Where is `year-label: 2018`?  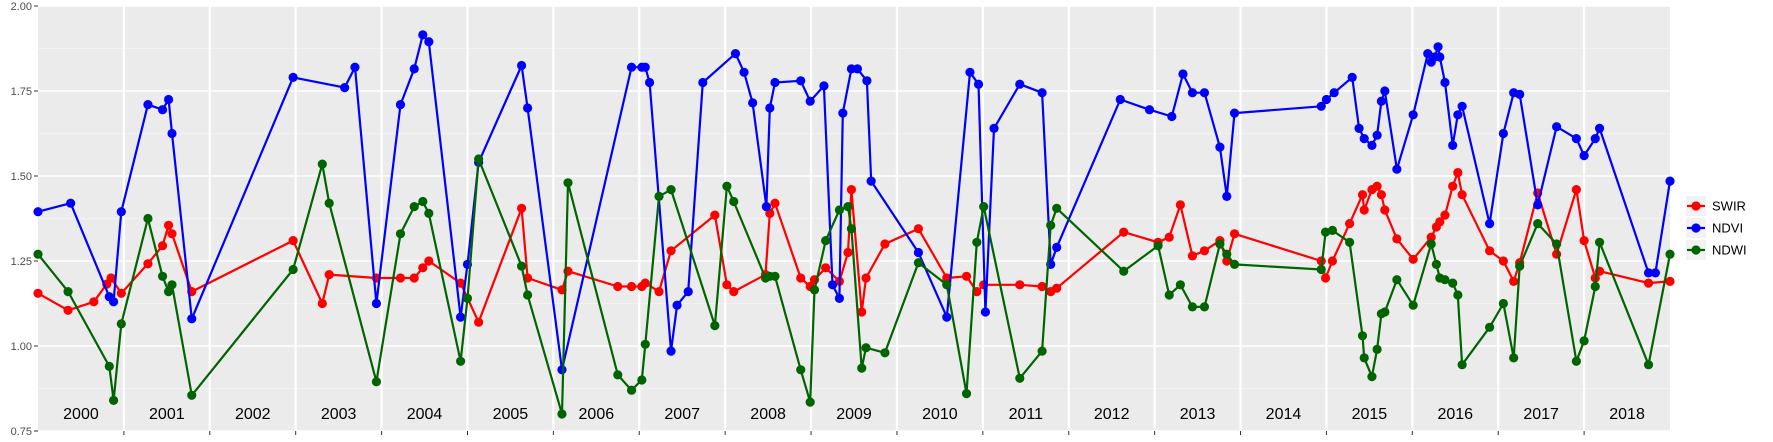 year-label: 2018 is located at coordinates (1627, 414).